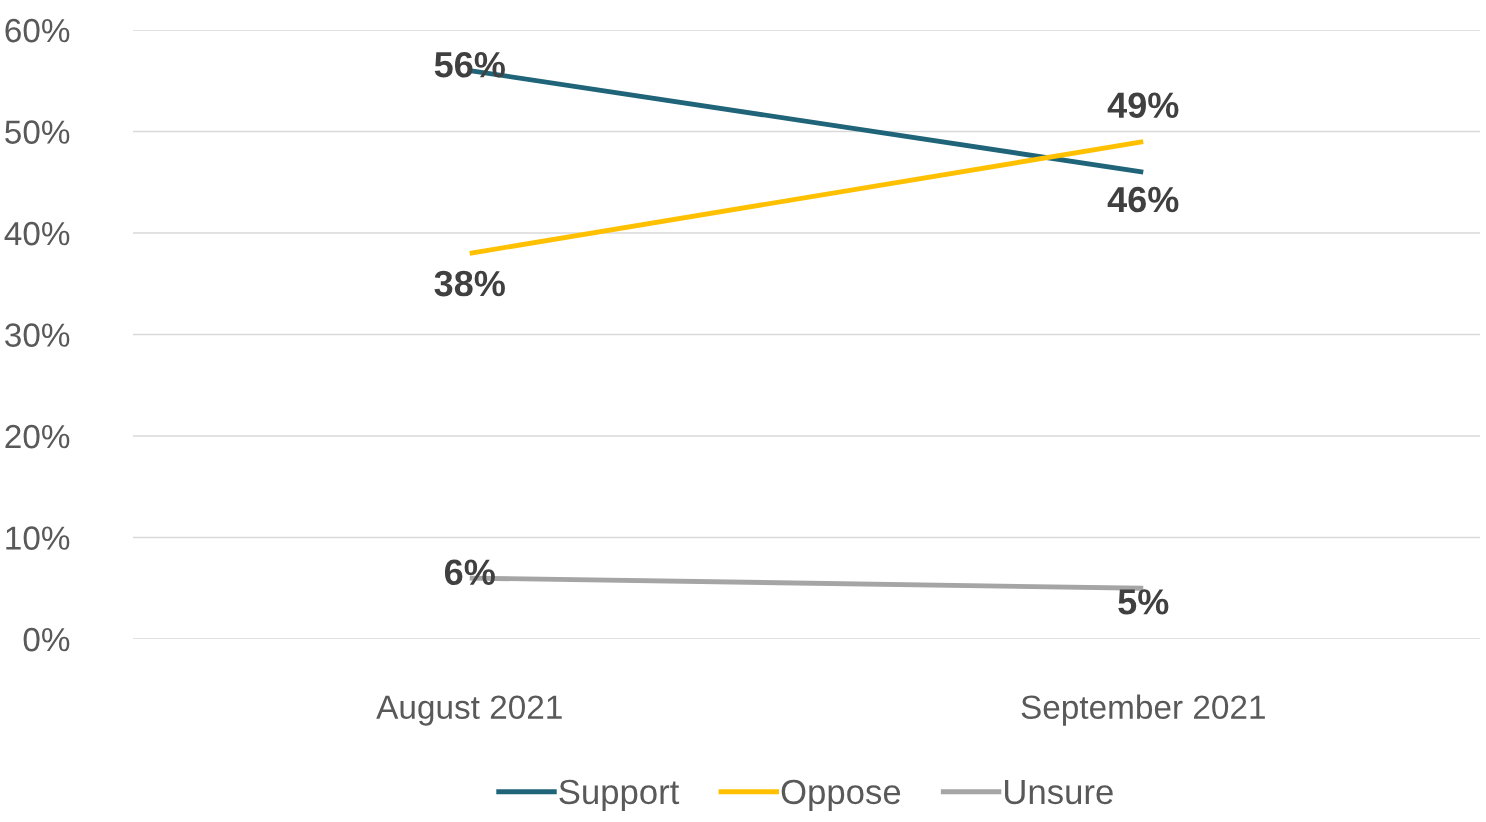  Describe the element at coordinates (37, 436) in the screenshot. I see `y-tick-label: 20%` at that location.